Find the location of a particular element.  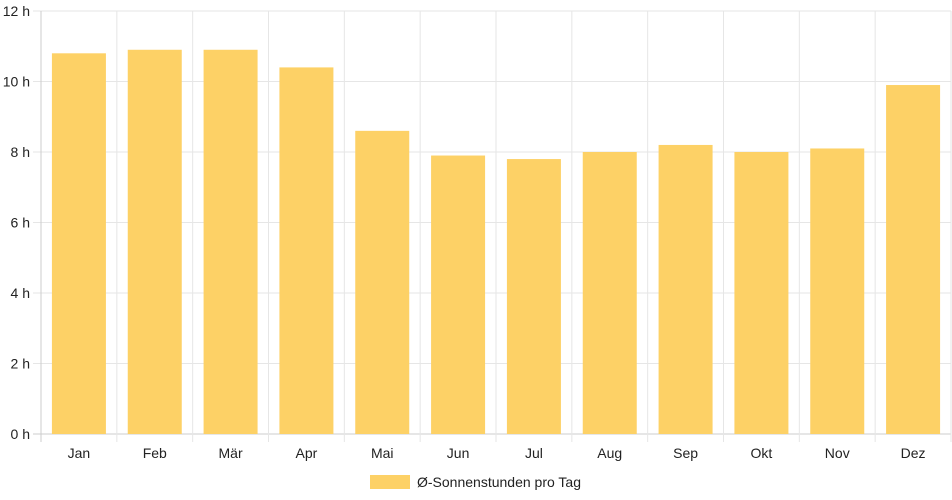

x-tick-label: Aug is located at coordinates (609, 453).